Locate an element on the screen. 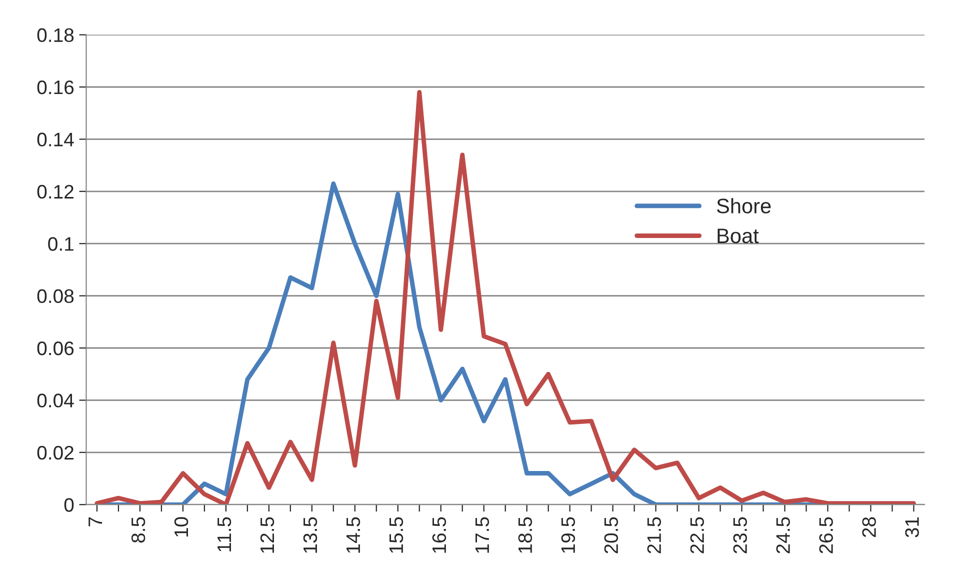 Image resolution: width=958 pixels, height=580 pixels. x-tick-label: 12.5 is located at coordinates (267, 535).